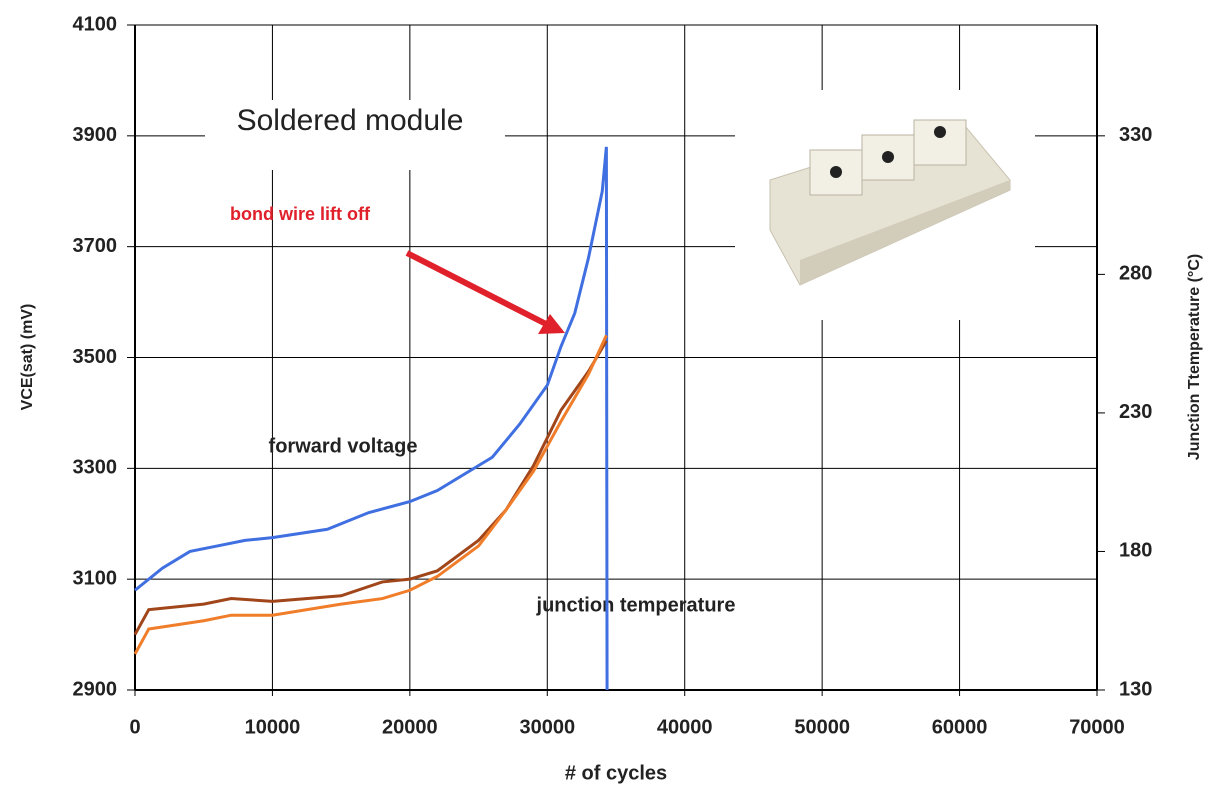 This screenshot has height=794, width=1211. What do you see at coordinates (95, 135) in the screenshot?
I see `y-tick-label: 3900` at bounding box center [95, 135].